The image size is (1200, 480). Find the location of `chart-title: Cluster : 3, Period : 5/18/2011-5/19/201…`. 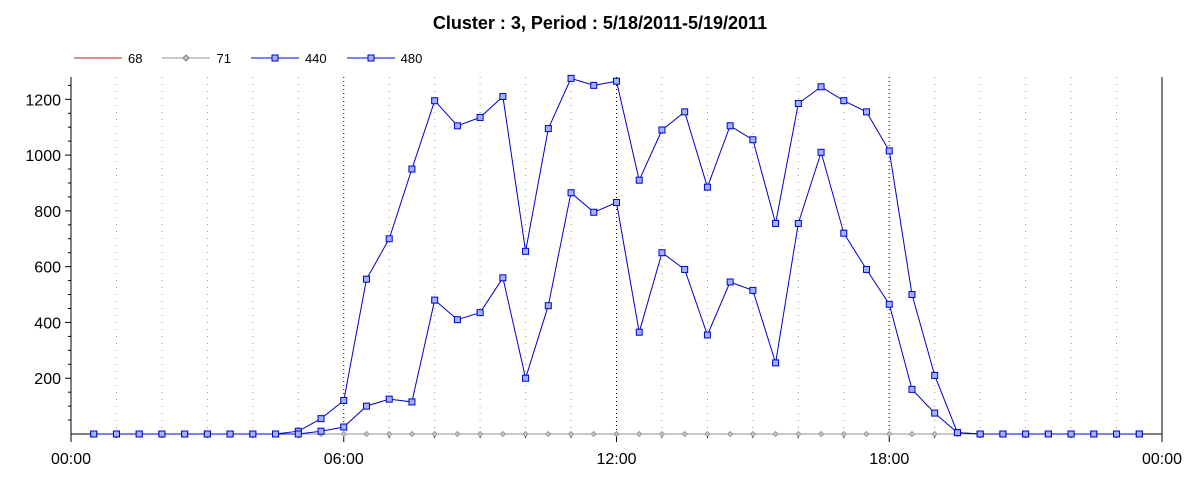

chart-title: Cluster : 3, Period : 5/18/2011-5/19/201… is located at coordinates (600, 23).